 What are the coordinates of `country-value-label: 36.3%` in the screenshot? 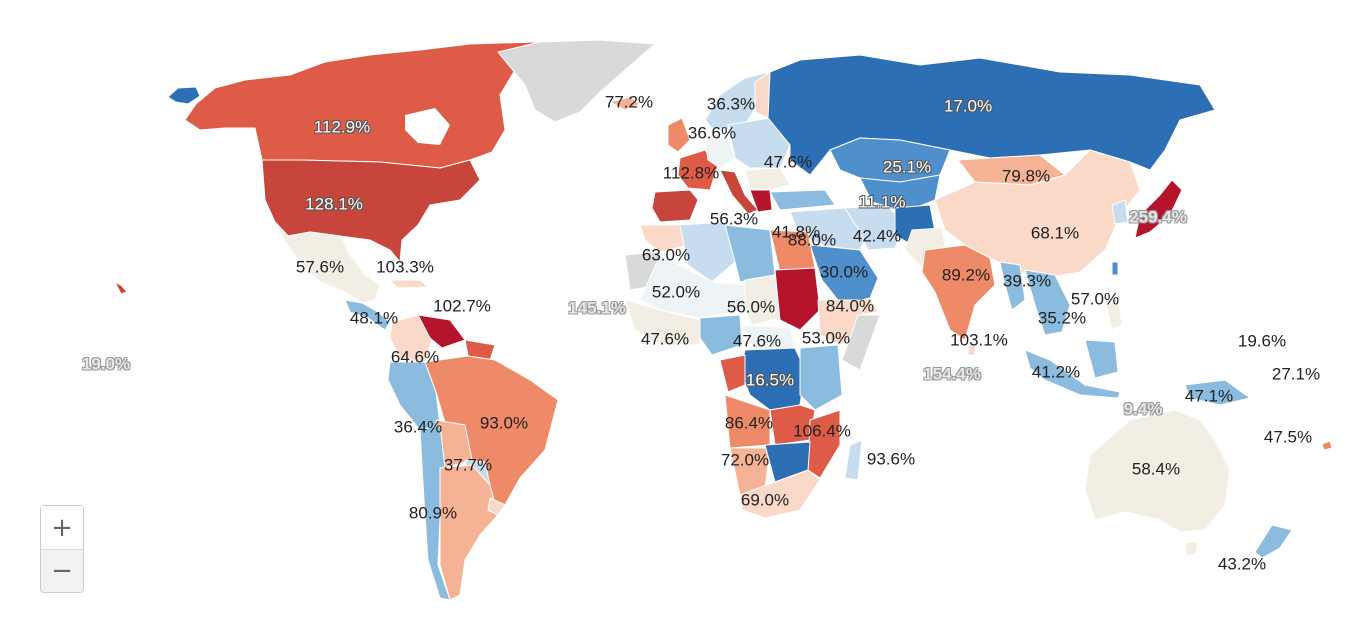 It's located at (731, 104).